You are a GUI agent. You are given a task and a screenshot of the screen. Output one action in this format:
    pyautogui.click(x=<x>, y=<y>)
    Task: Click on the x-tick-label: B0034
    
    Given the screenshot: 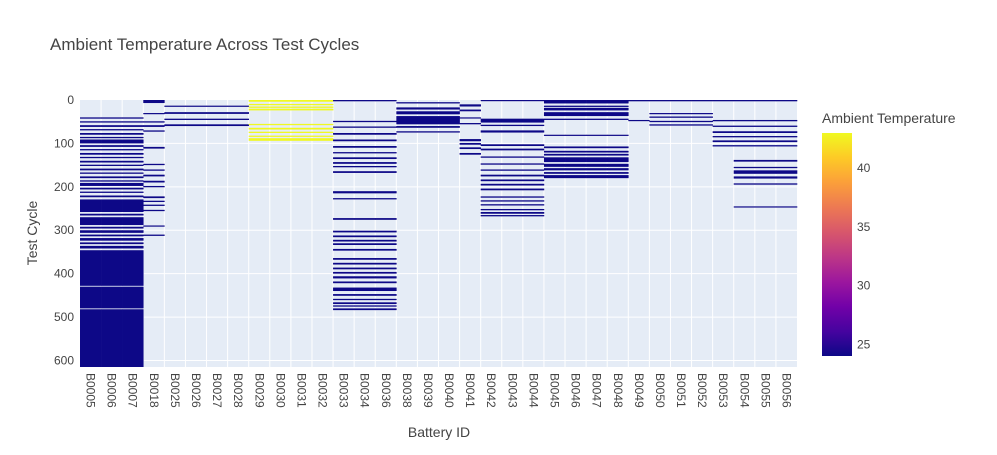 What is the action you would take?
    pyautogui.click(x=365, y=390)
    